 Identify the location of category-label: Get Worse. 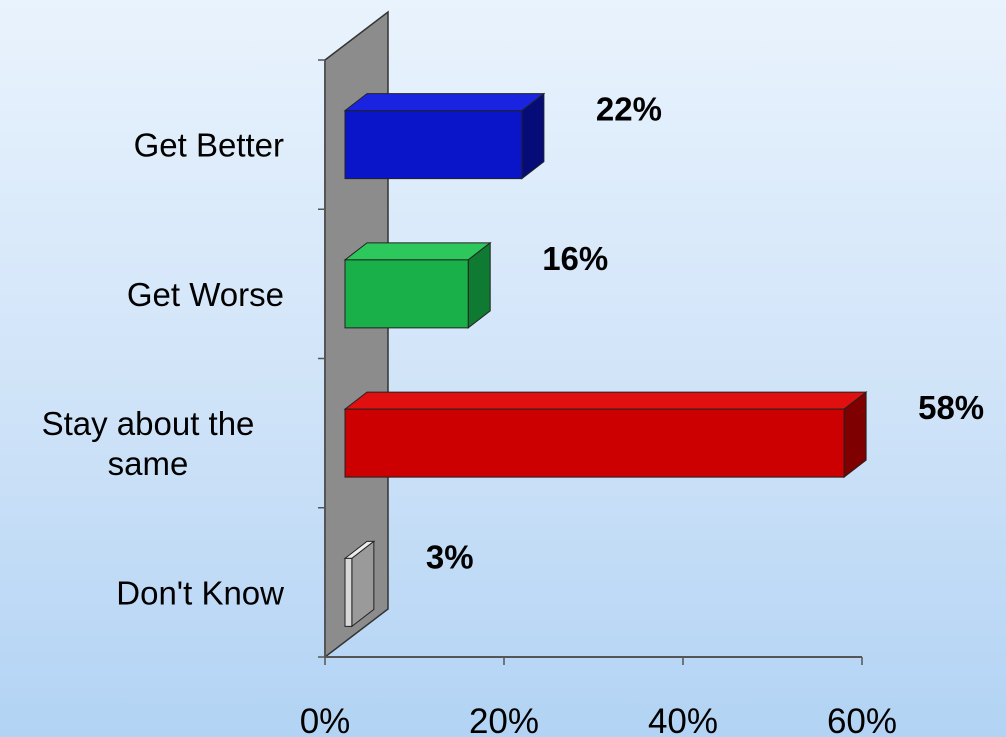
(205, 294).